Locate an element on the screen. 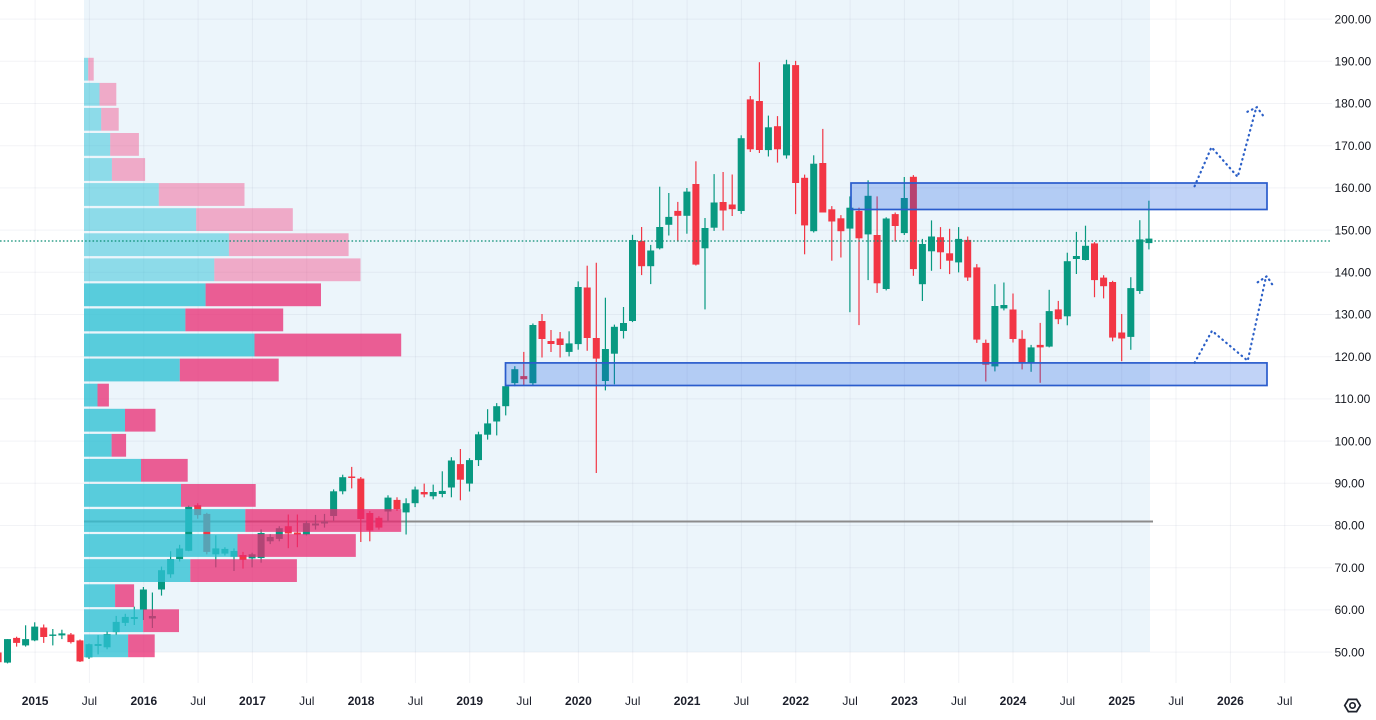 The height and width of the screenshot is (720, 1376). svg-text: 160.00 is located at coordinates (1353, 188).